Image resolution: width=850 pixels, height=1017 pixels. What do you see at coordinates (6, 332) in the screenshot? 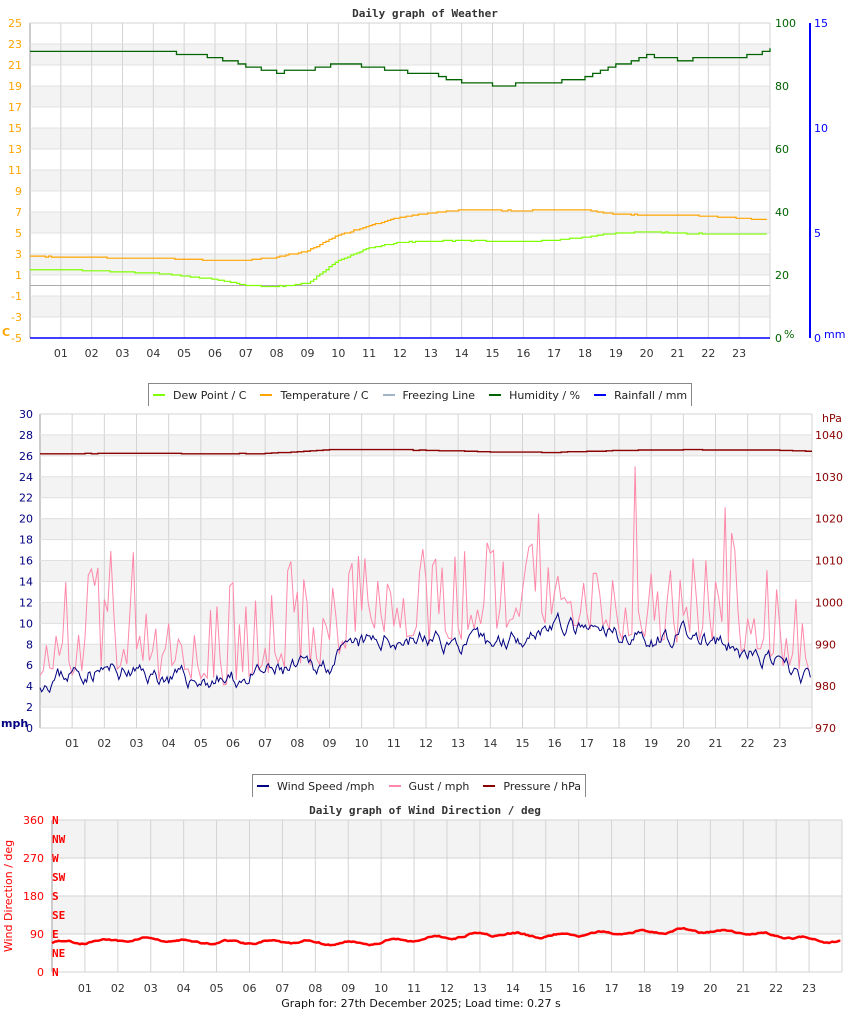
I see `y-unit-temp: C` at bounding box center [6, 332].